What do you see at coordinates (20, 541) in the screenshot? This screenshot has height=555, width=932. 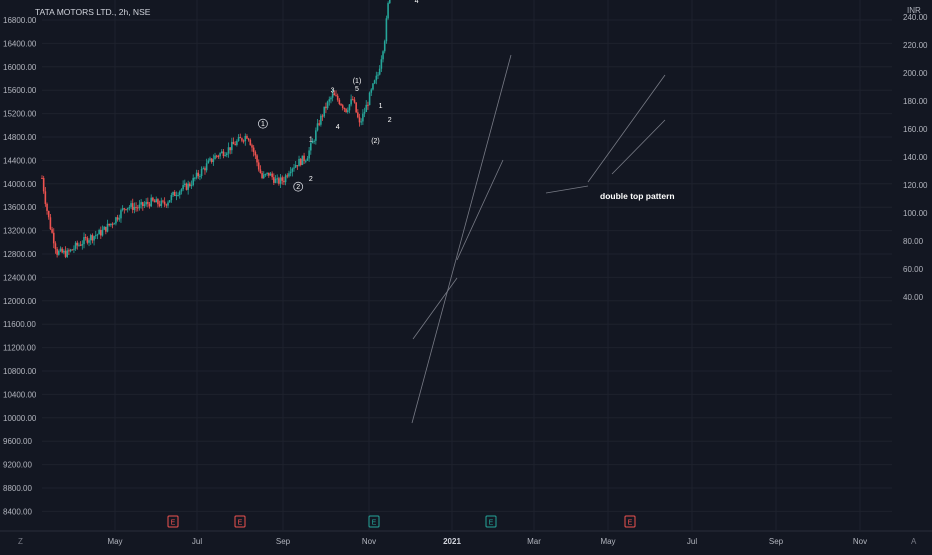 I see `zoom-toggle: Z` at bounding box center [20, 541].